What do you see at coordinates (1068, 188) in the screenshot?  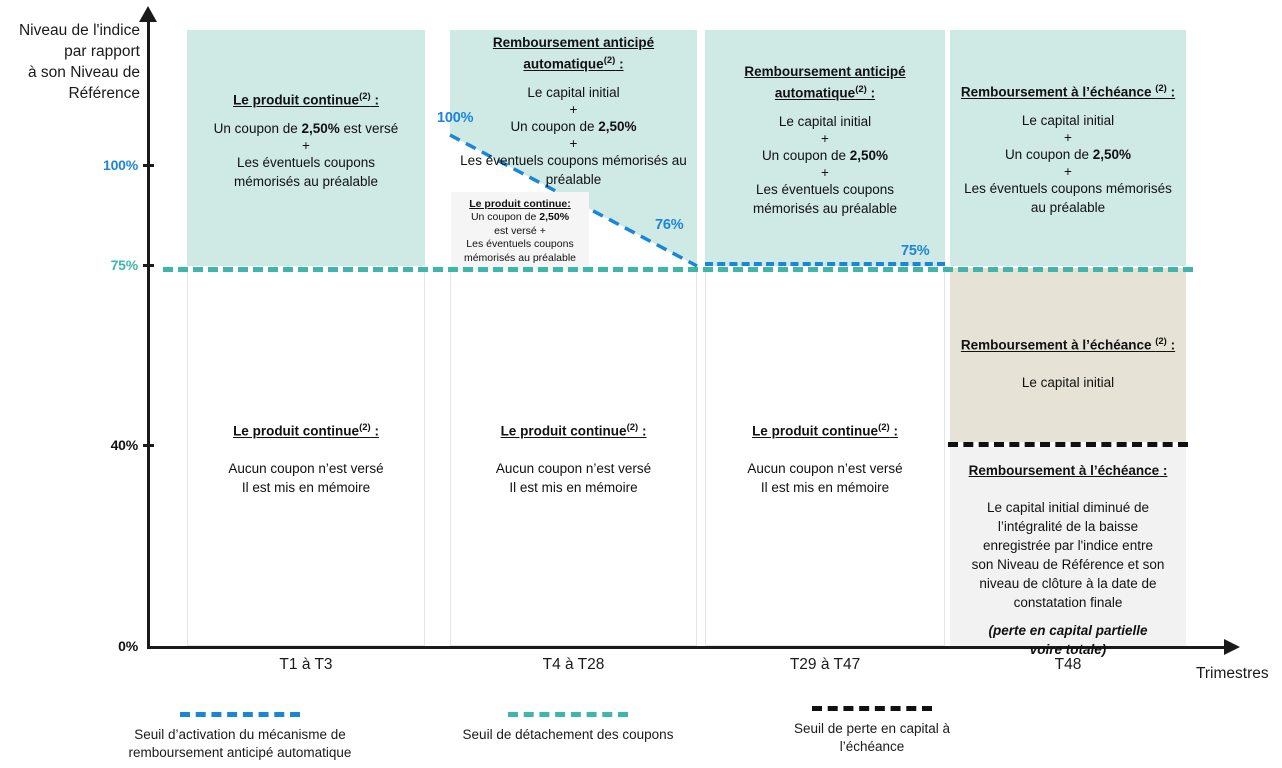 I see `block-line: Les éventuels coupons mémorisés` at bounding box center [1068, 188].